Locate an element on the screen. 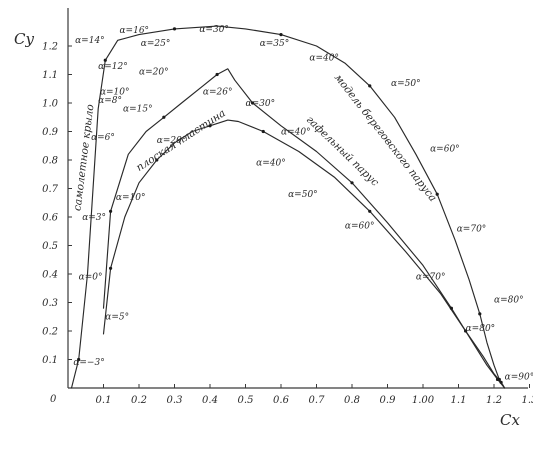  origin-label: 0 is located at coordinates (53, 399).